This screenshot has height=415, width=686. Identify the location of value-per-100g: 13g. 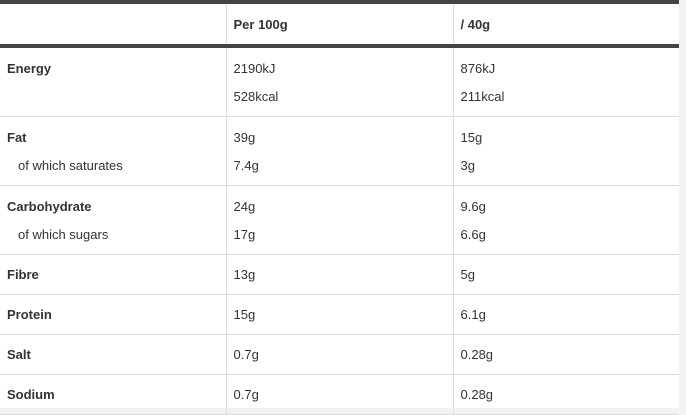
(339, 274).